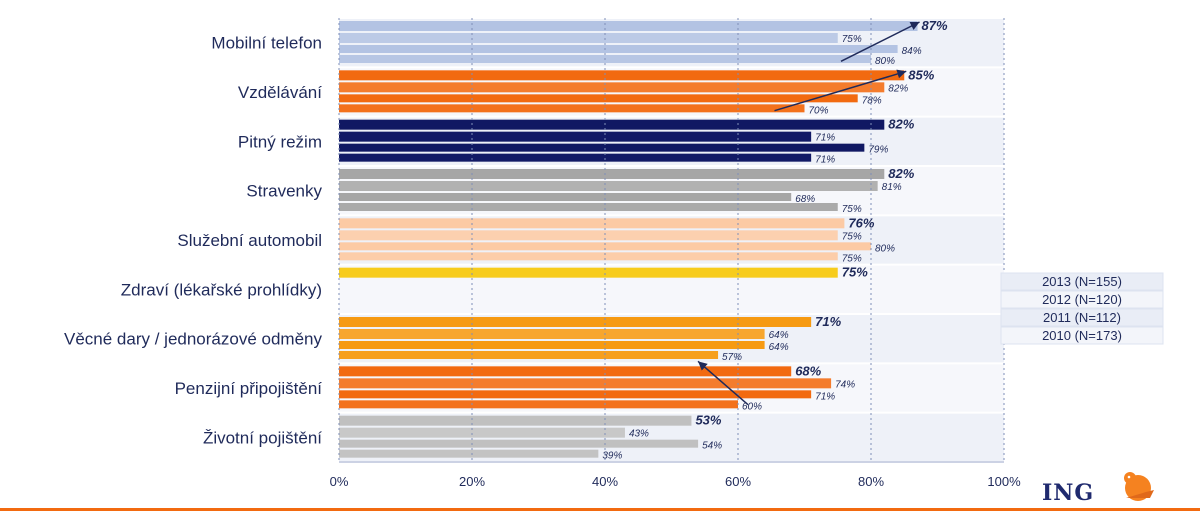 Image resolution: width=1200 pixels, height=513 pixels. I want to click on trend-arrows, so click(808, 213).